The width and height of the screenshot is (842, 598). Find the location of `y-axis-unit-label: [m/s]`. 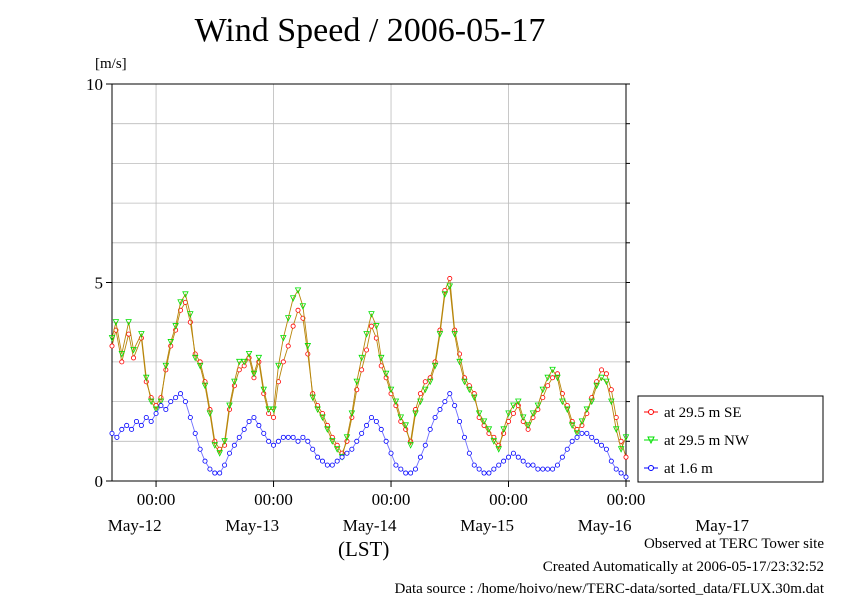

y-axis-unit-label: [m/s] is located at coordinates (111, 64).